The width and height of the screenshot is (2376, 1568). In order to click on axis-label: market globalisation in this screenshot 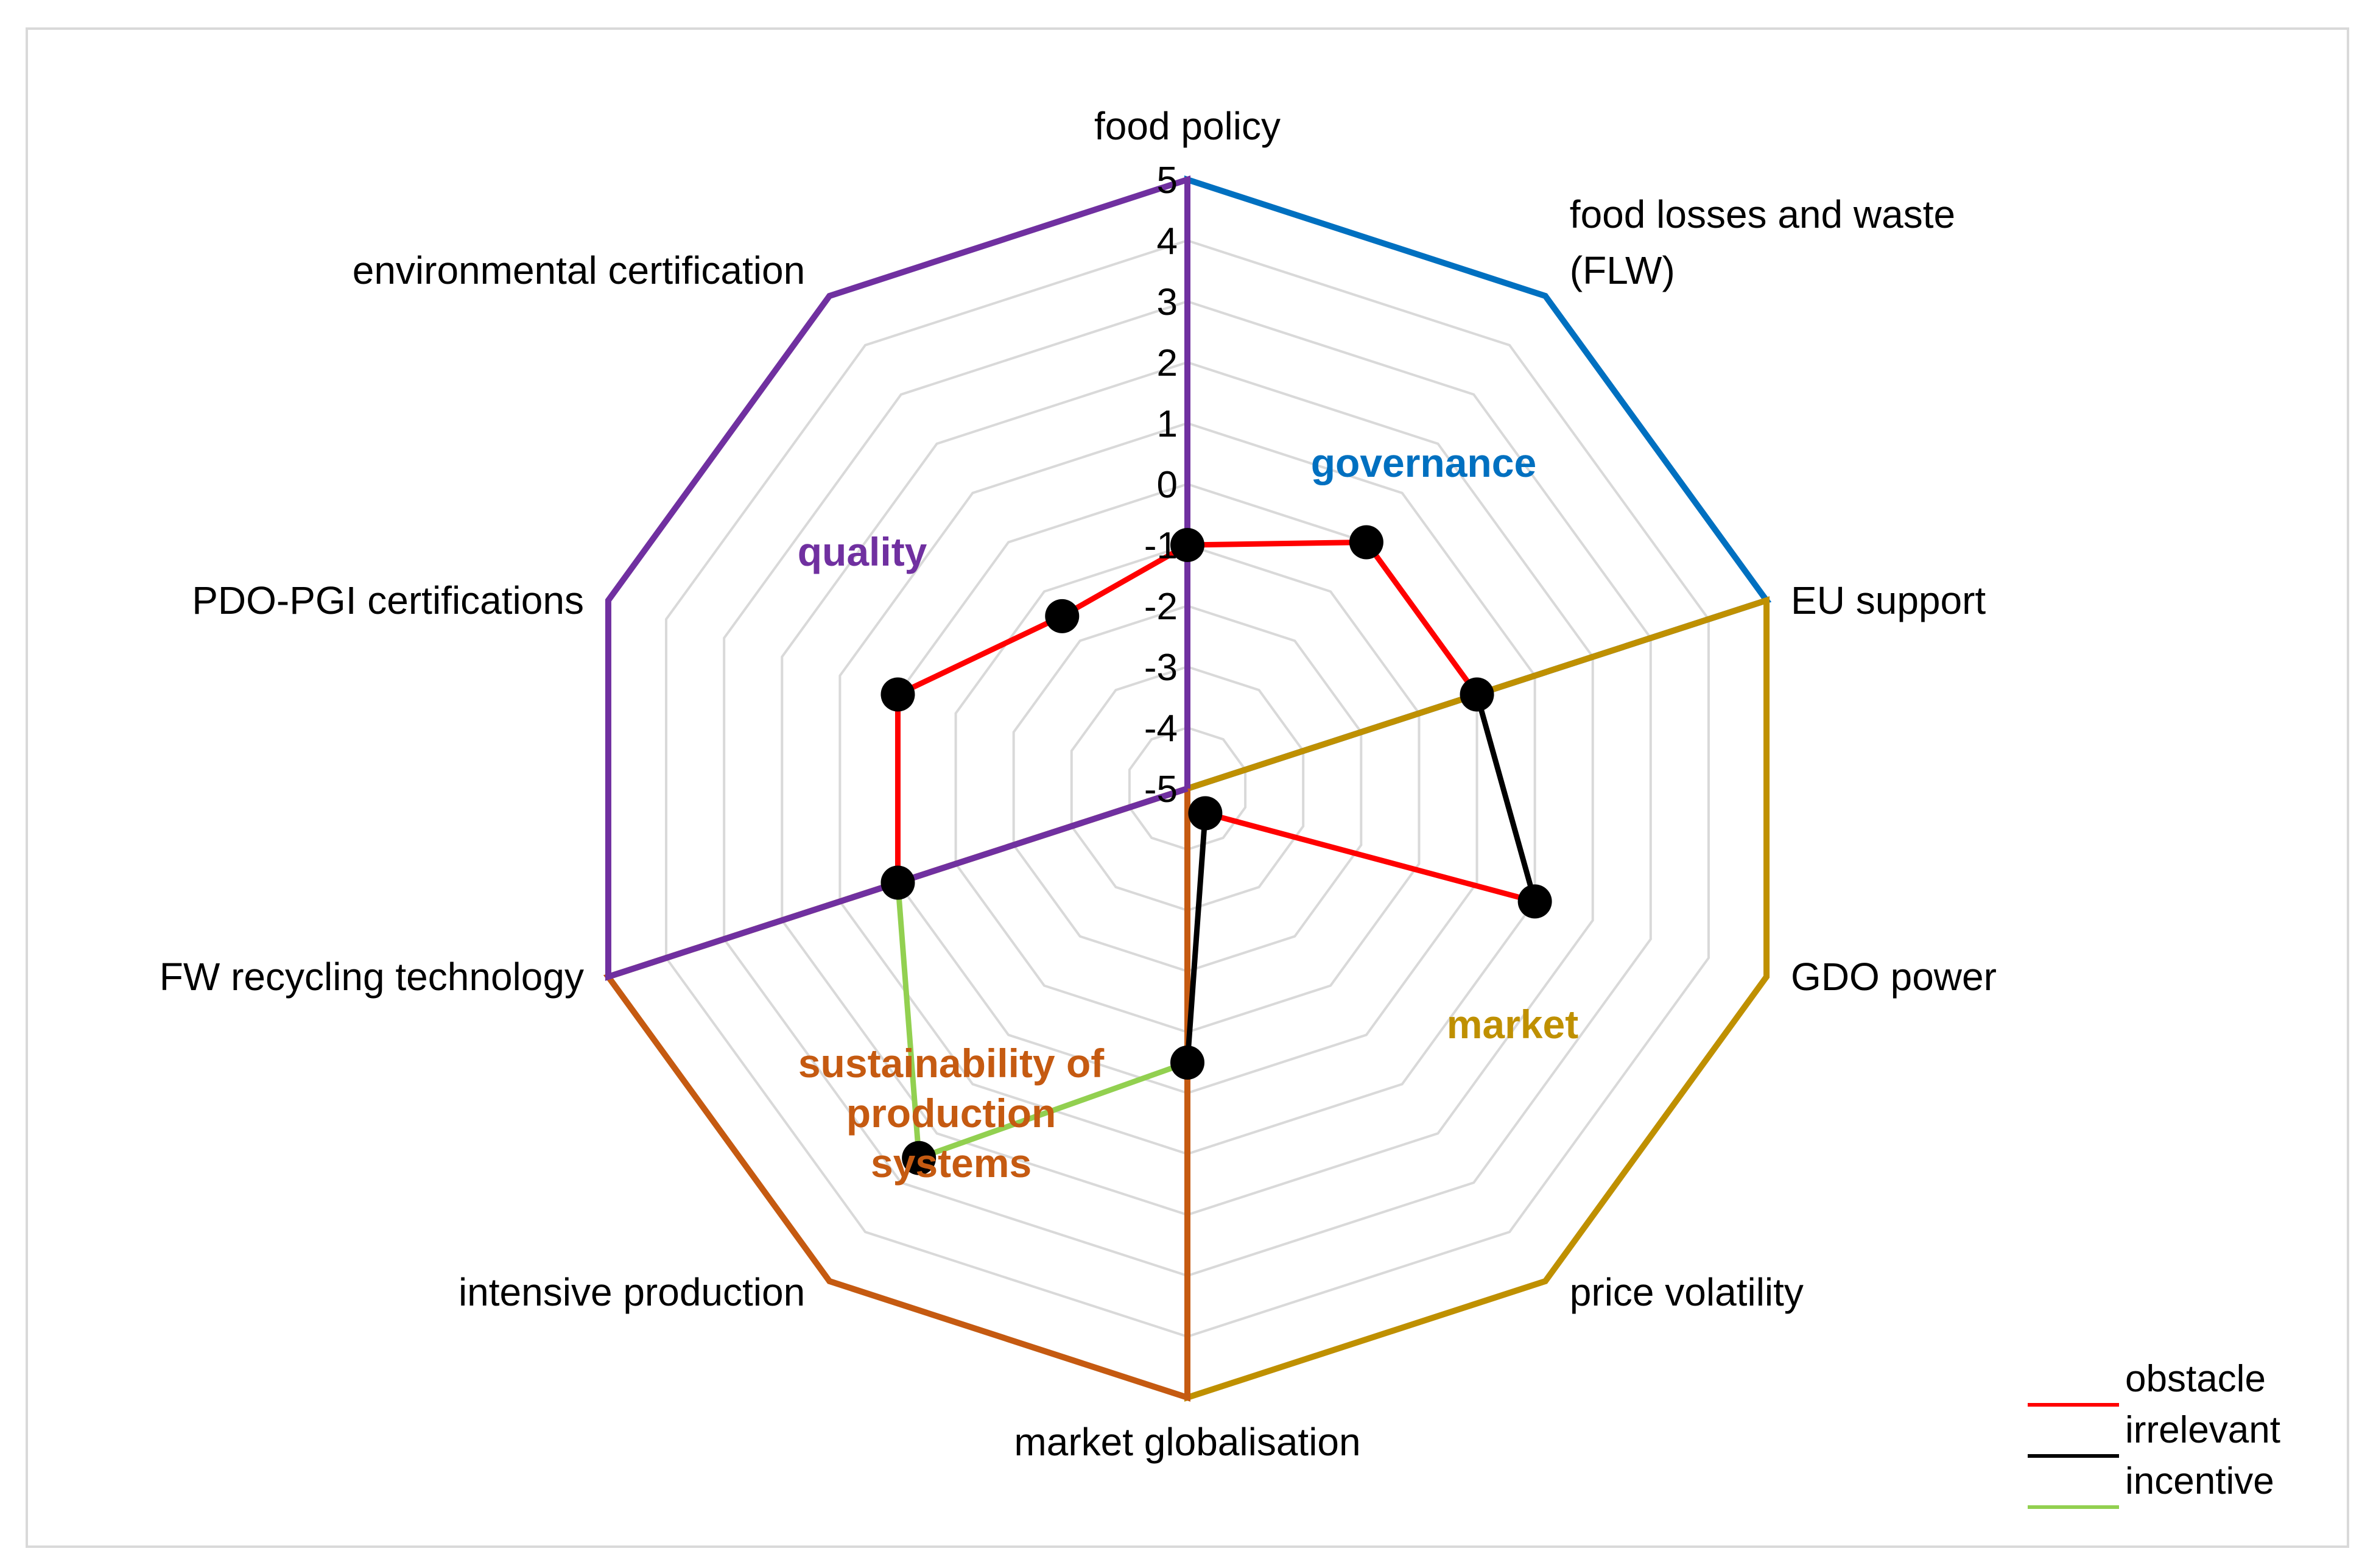, I will do `click(1187, 1442)`.